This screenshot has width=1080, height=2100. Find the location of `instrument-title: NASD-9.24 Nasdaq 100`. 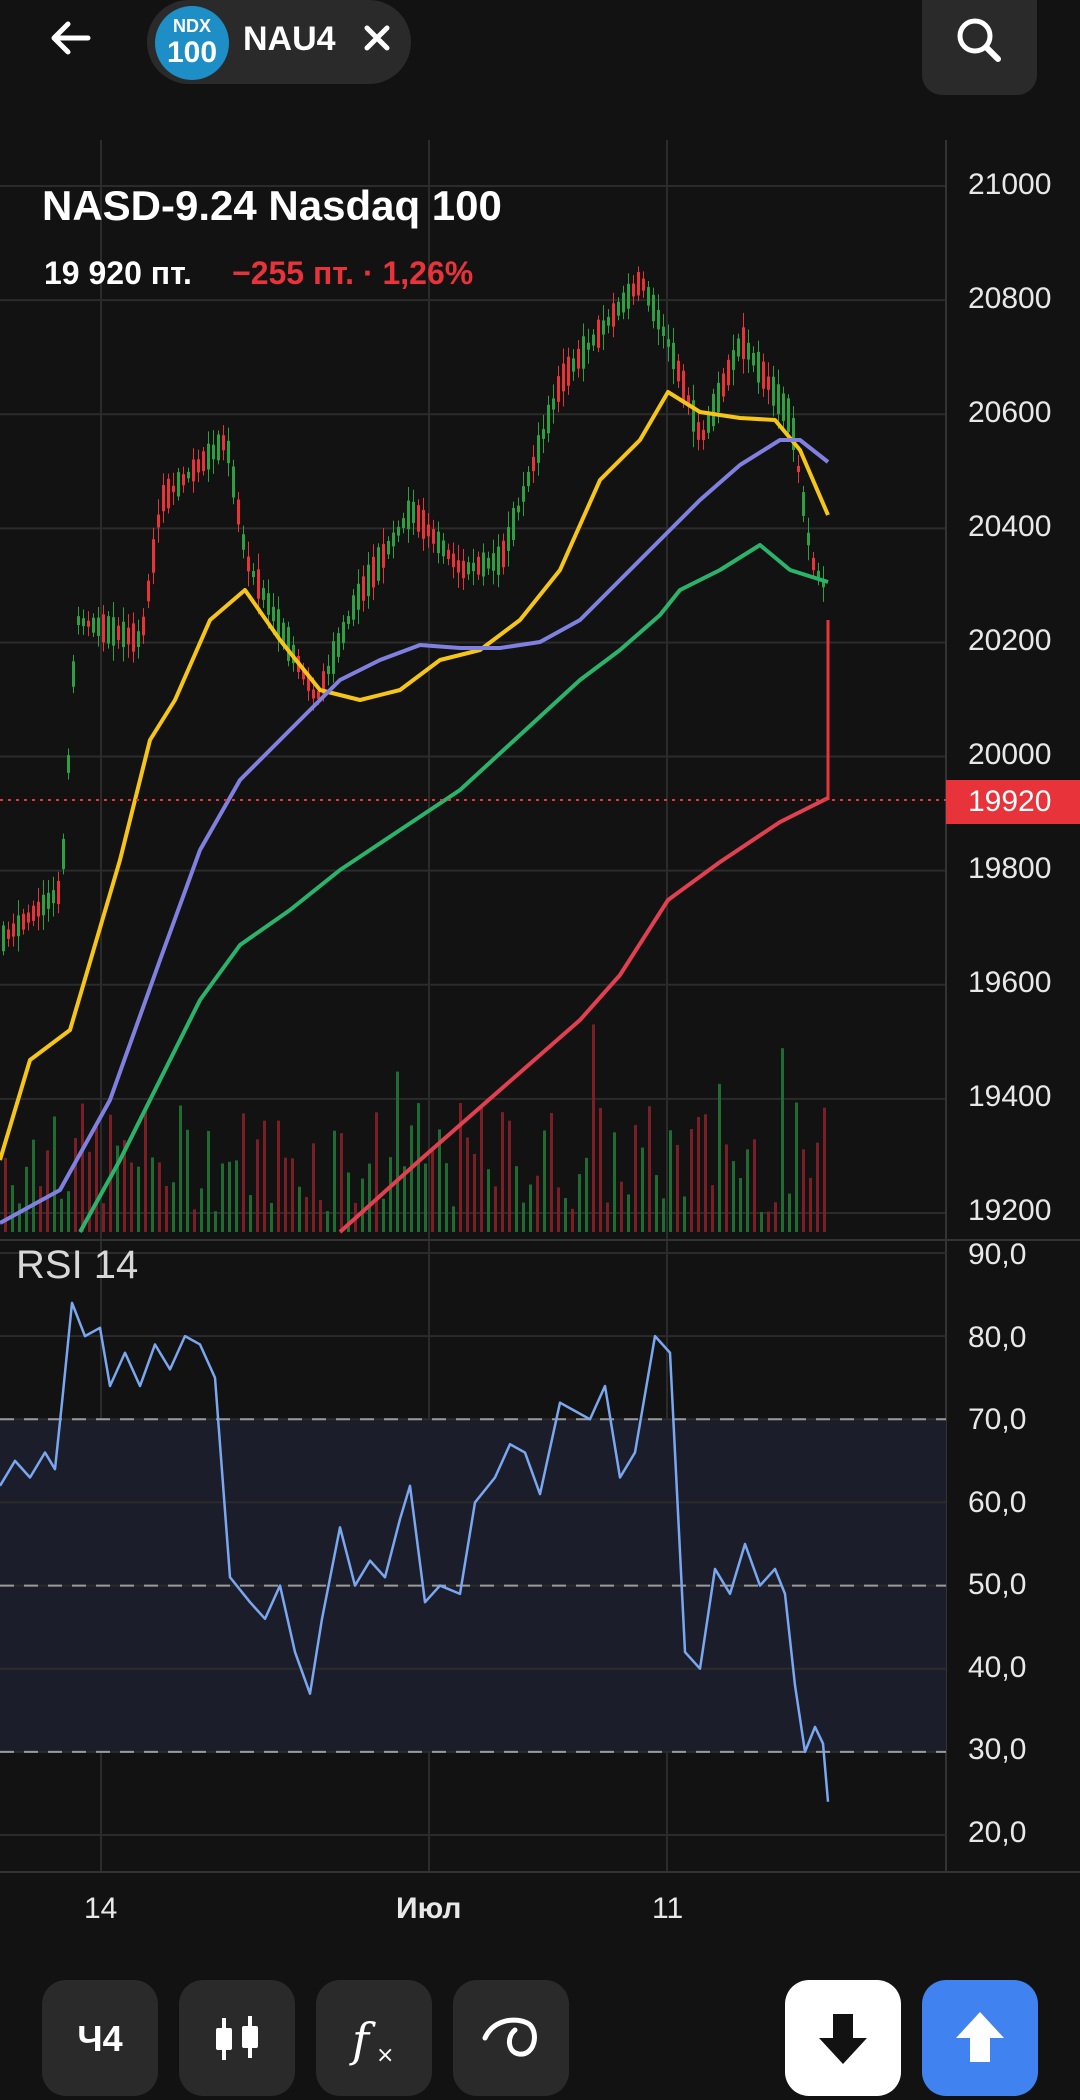

instrument-title: NASD-9.24 Nasdaq 100 is located at coordinates (272, 205).